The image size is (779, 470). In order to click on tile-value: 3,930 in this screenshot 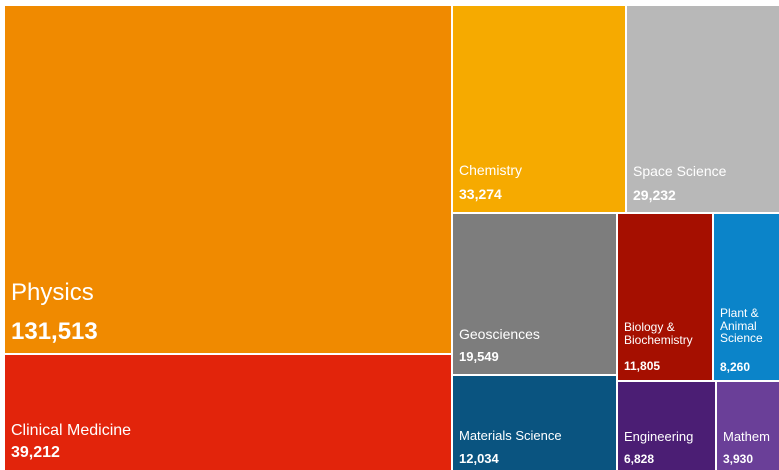, I will do `click(738, 459)`.